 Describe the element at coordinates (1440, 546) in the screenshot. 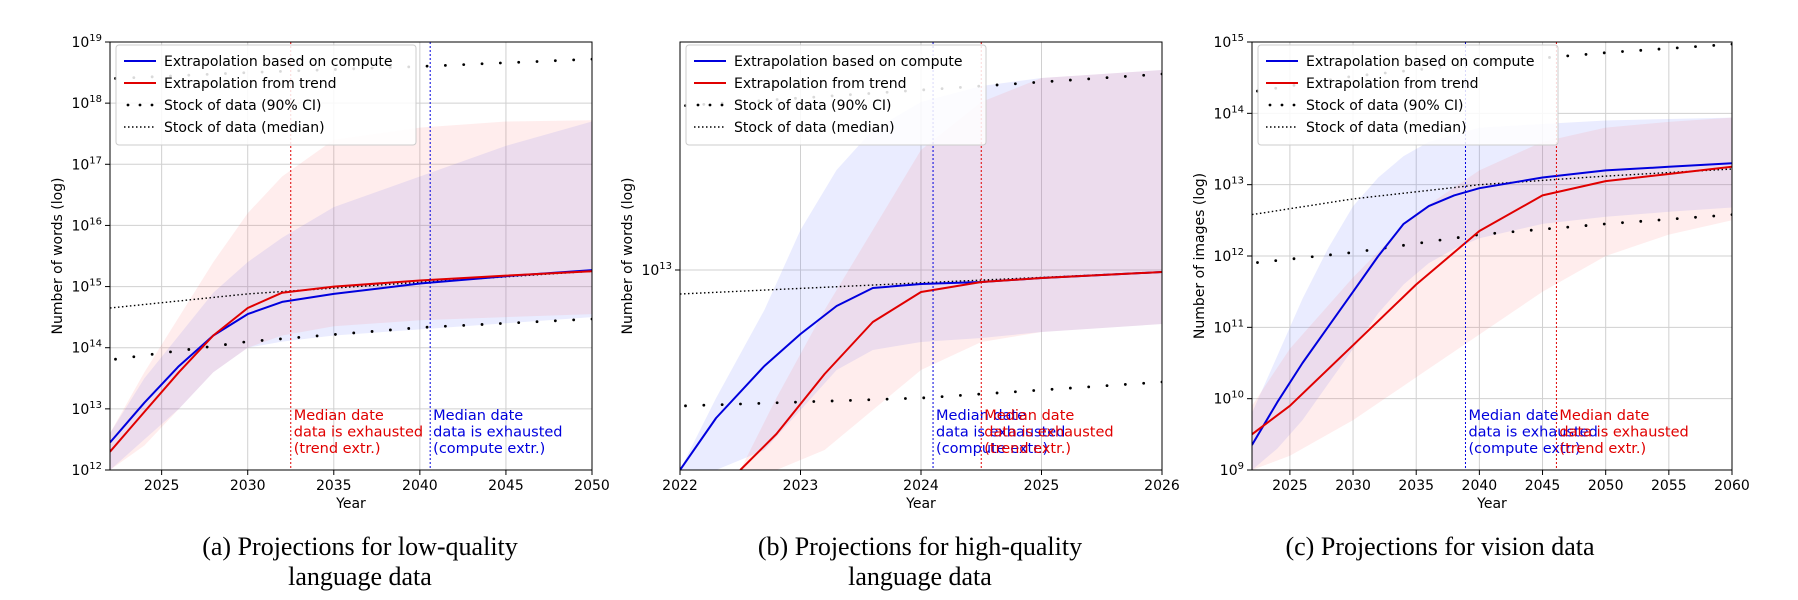

I see `caption-c-line-1: (c) Projections for vision data` at that location.